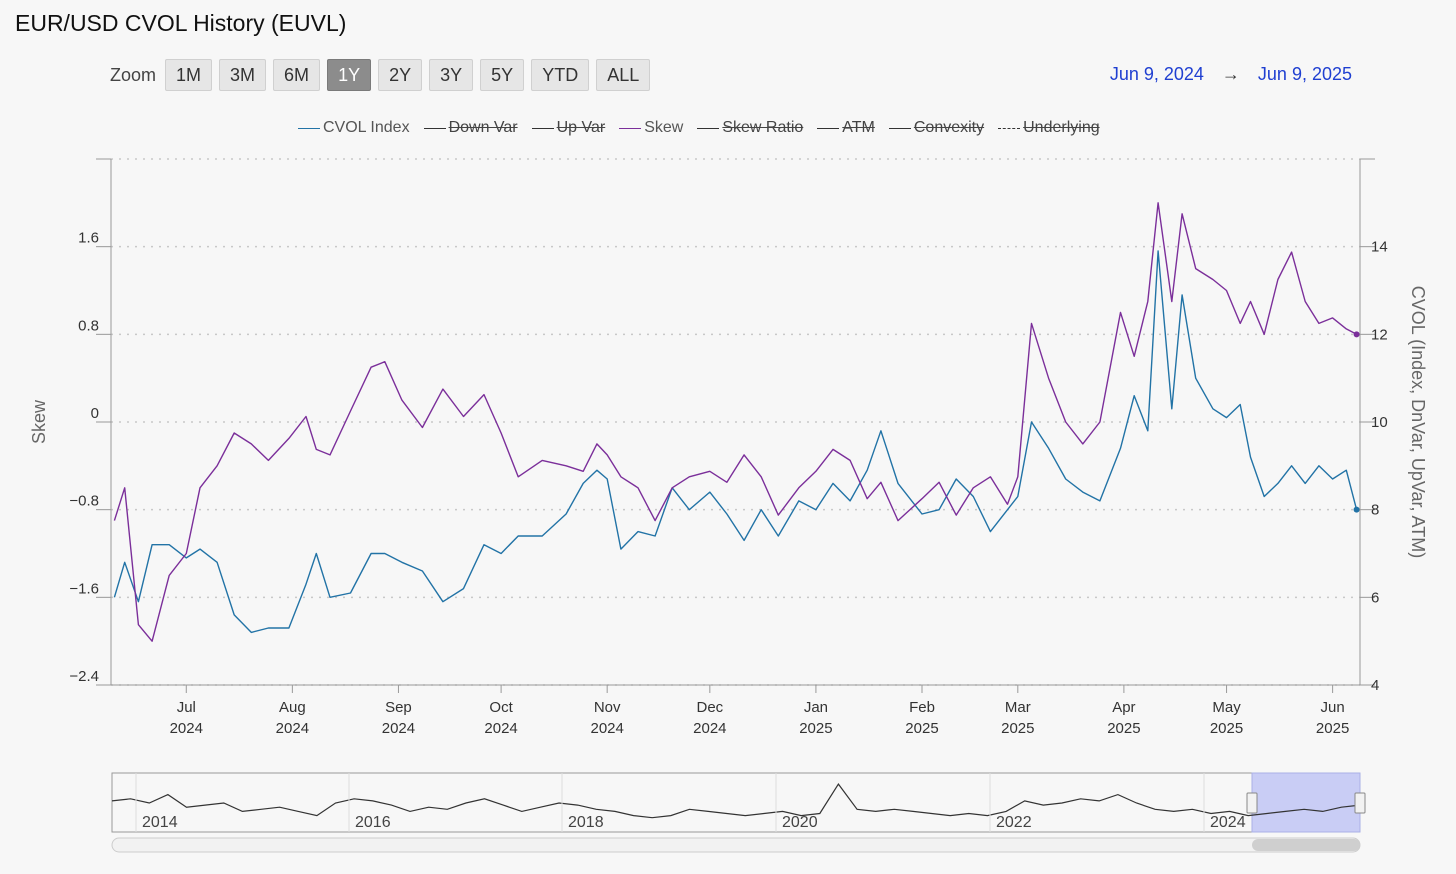  I want to click on zoom-button-5y: 5Y, so click(502, 75).